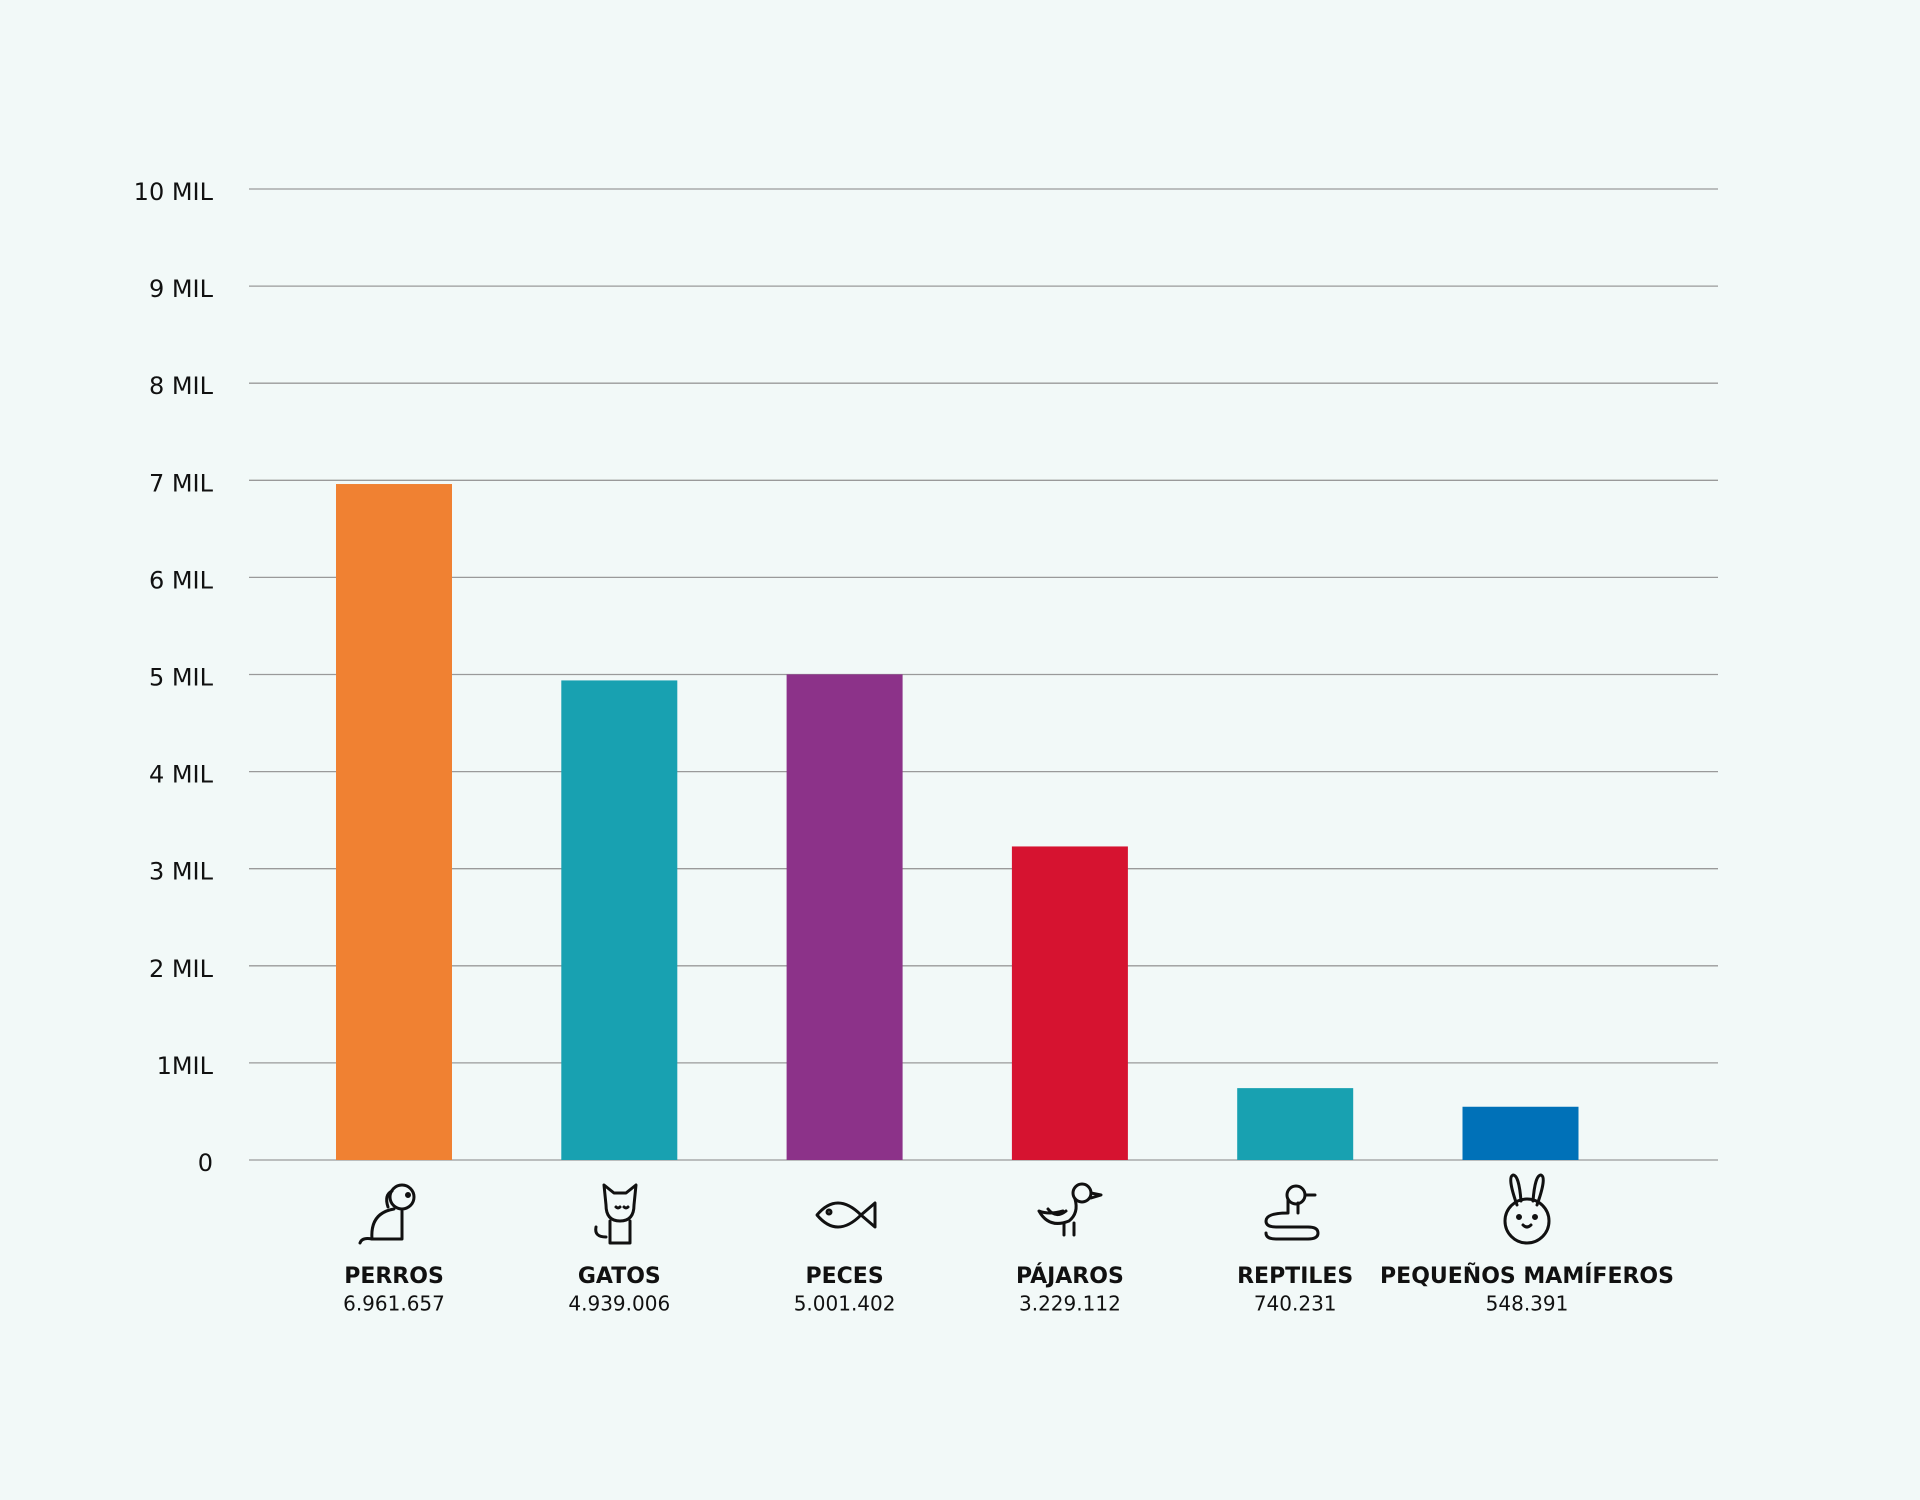 The height and width of the screenshot is (1500, 1920). What do you see at coordinates (619, 1276) in the screenshot?
I see `category-label: GATOS` at bounding box center [619, 1276].